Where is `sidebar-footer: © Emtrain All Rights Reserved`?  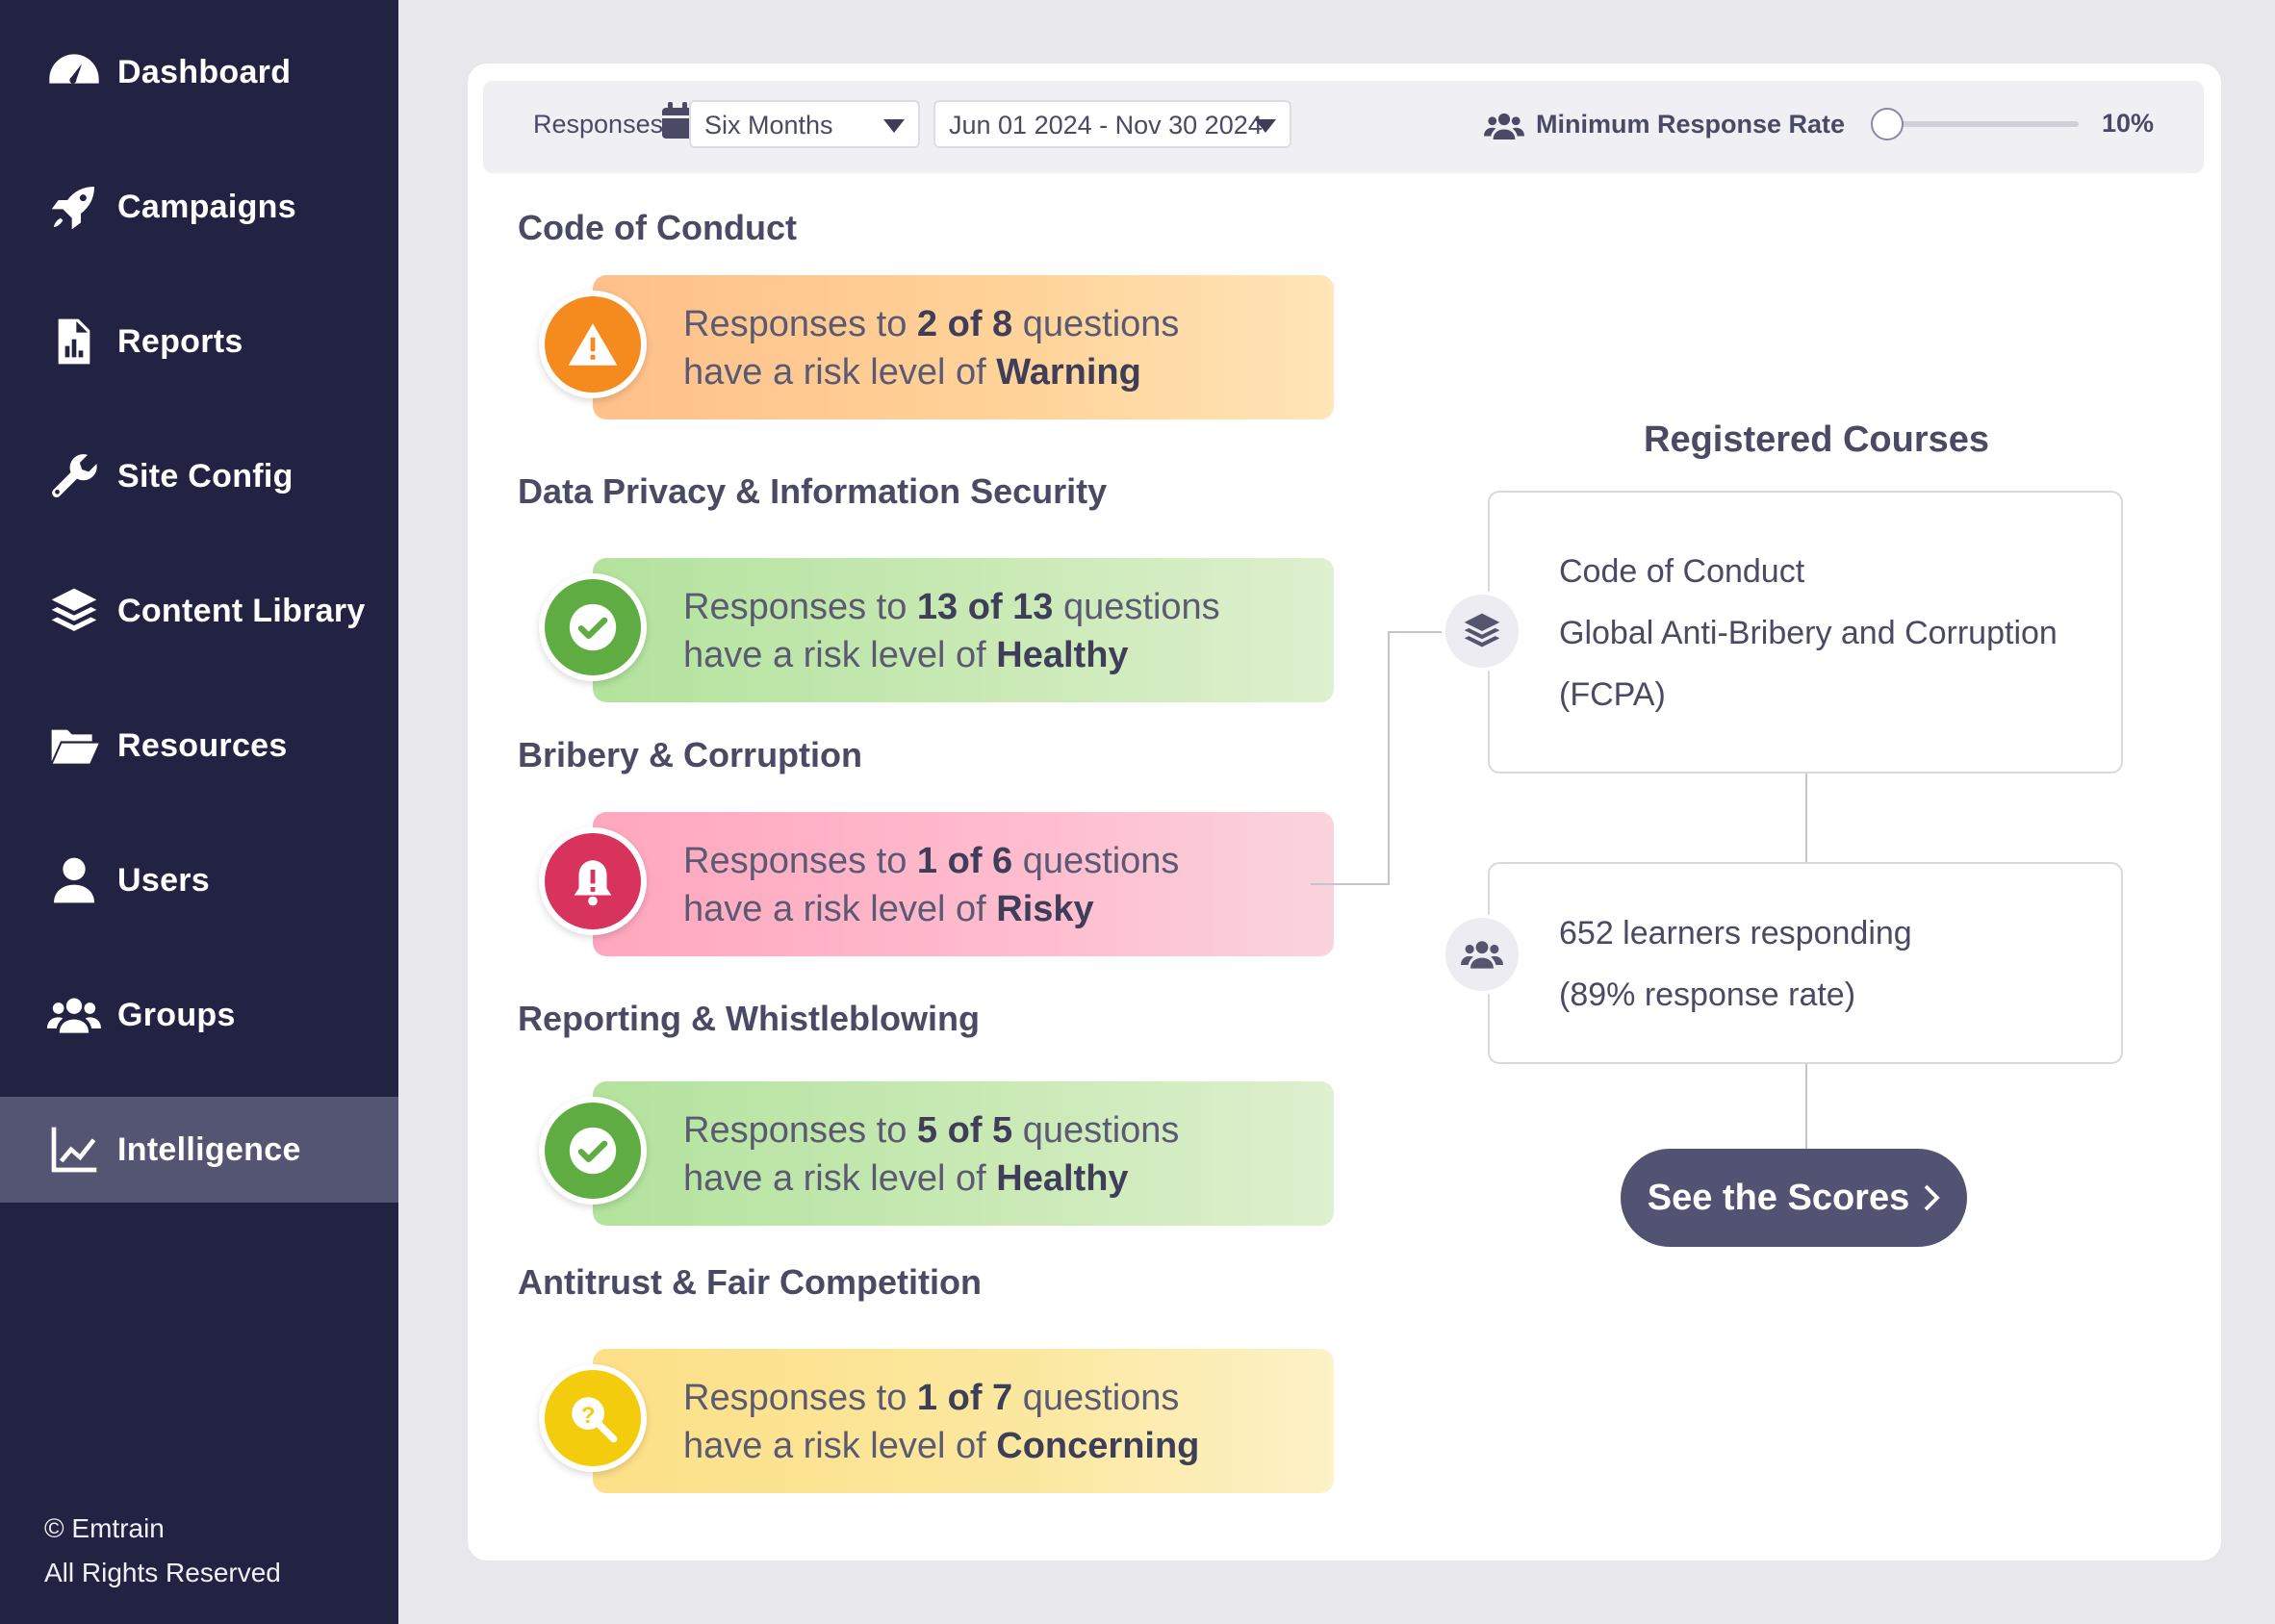
sidebar-footer: © Emtrain All Rights Reserved is located at coordinates (162, 1551).